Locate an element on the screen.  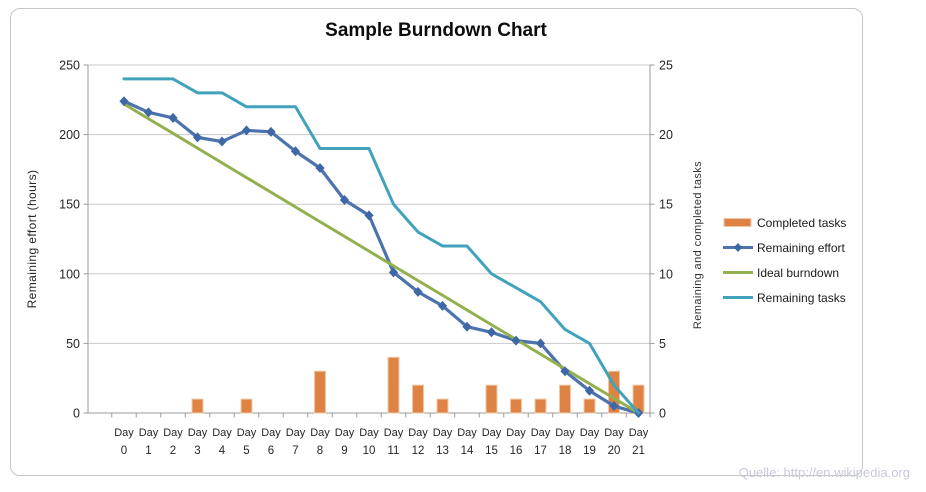
y-tick-label-right: 20 is located at coordinates (666, 135).